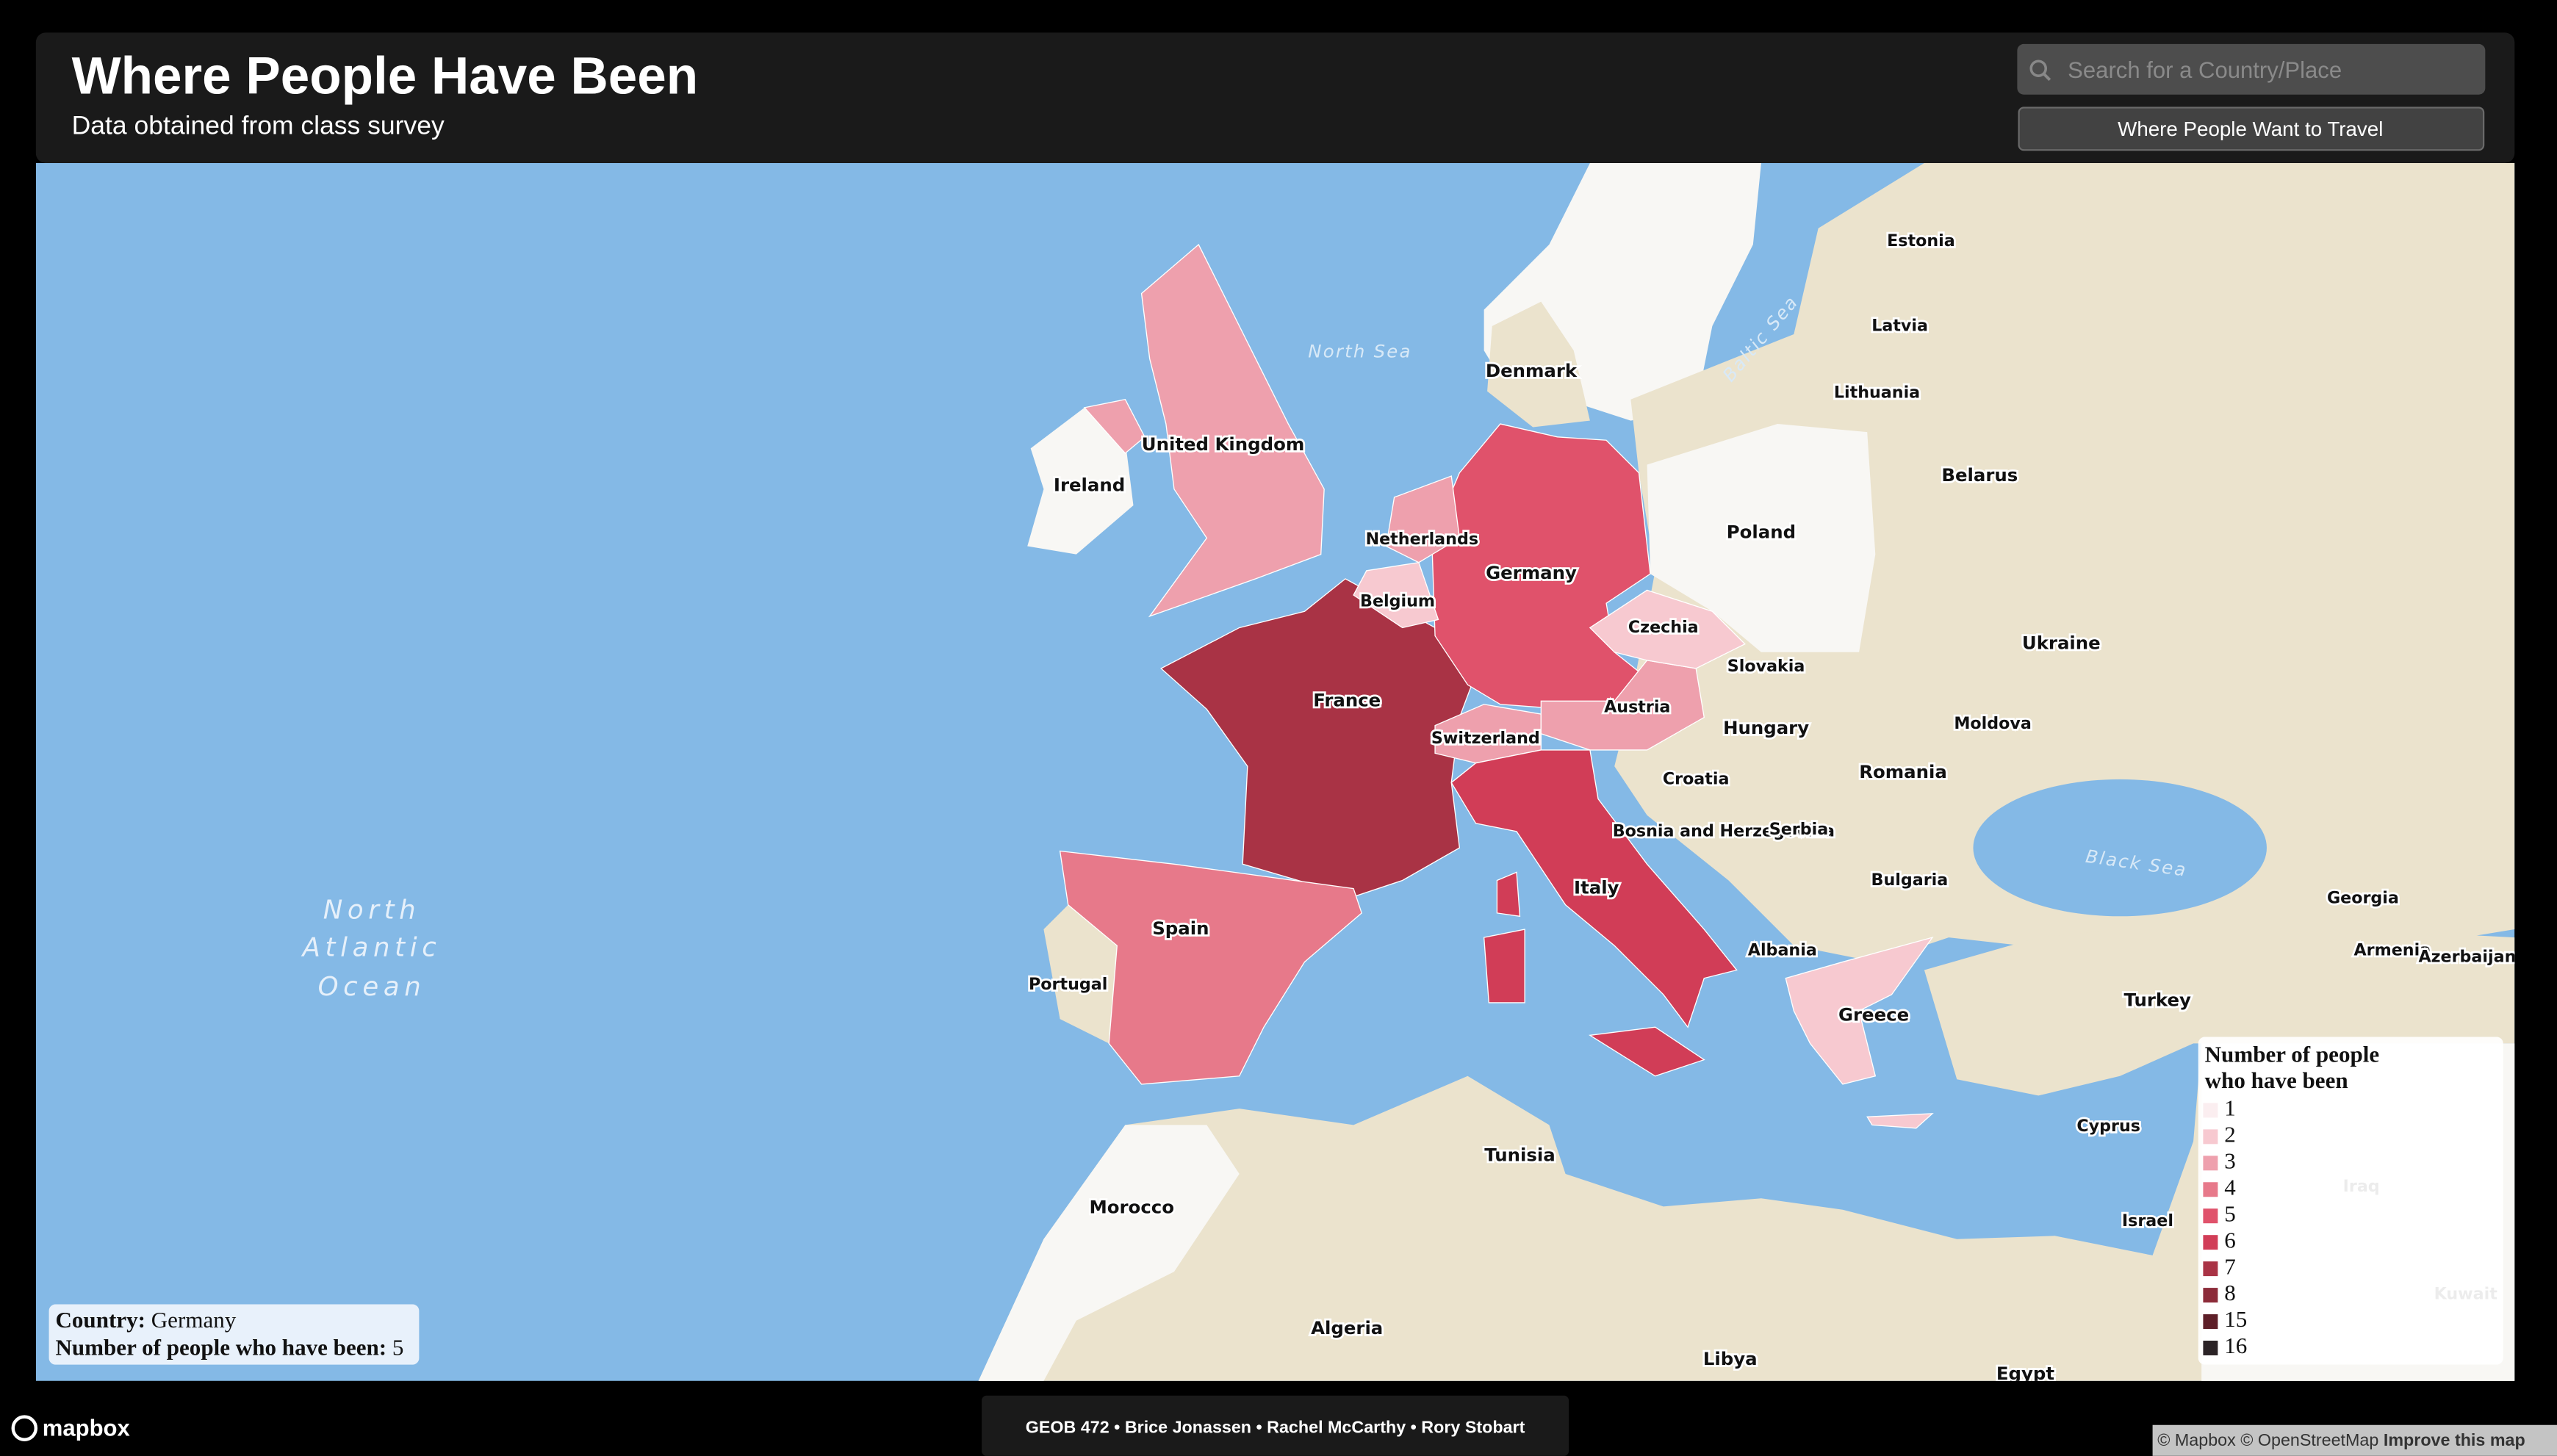 This screenshot has width=2557, height=1456. I want to click on attribution-link: Improve this map, so click(2454, 1439).